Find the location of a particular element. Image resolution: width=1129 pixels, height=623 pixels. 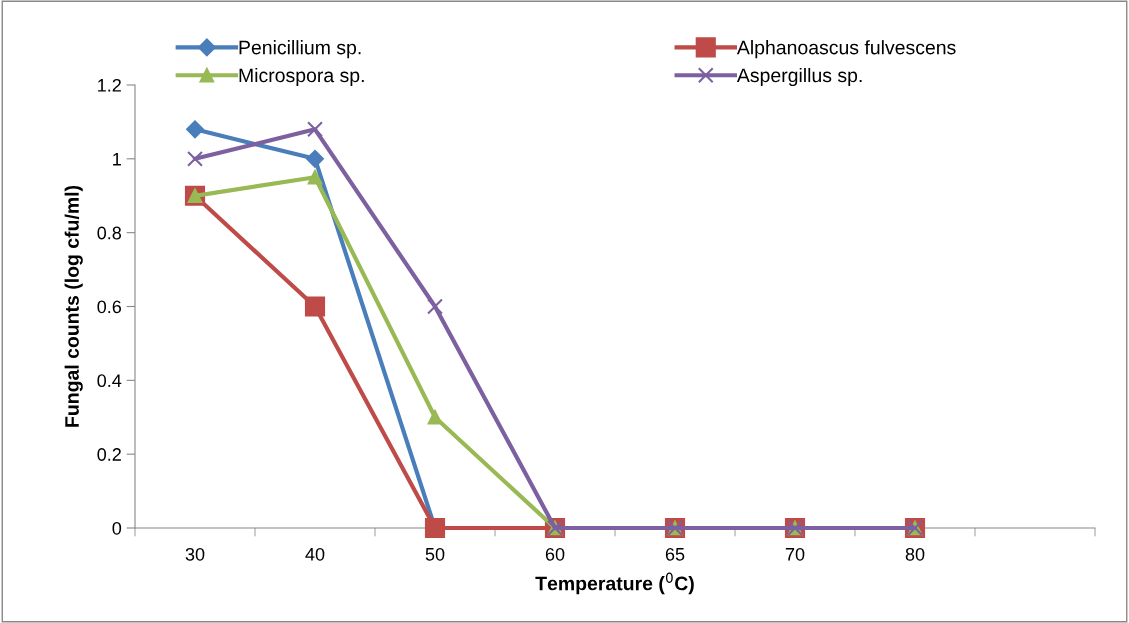

y-tick-label: 0.8 is located at coordinates (109, 233).